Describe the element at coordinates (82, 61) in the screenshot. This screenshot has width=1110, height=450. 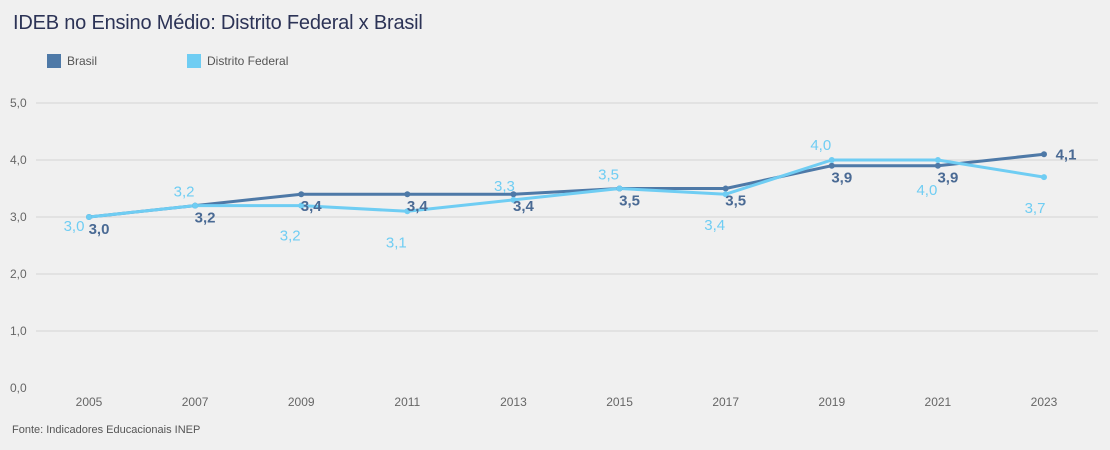
I see `legend-label-brasil: Brasil` at that location.